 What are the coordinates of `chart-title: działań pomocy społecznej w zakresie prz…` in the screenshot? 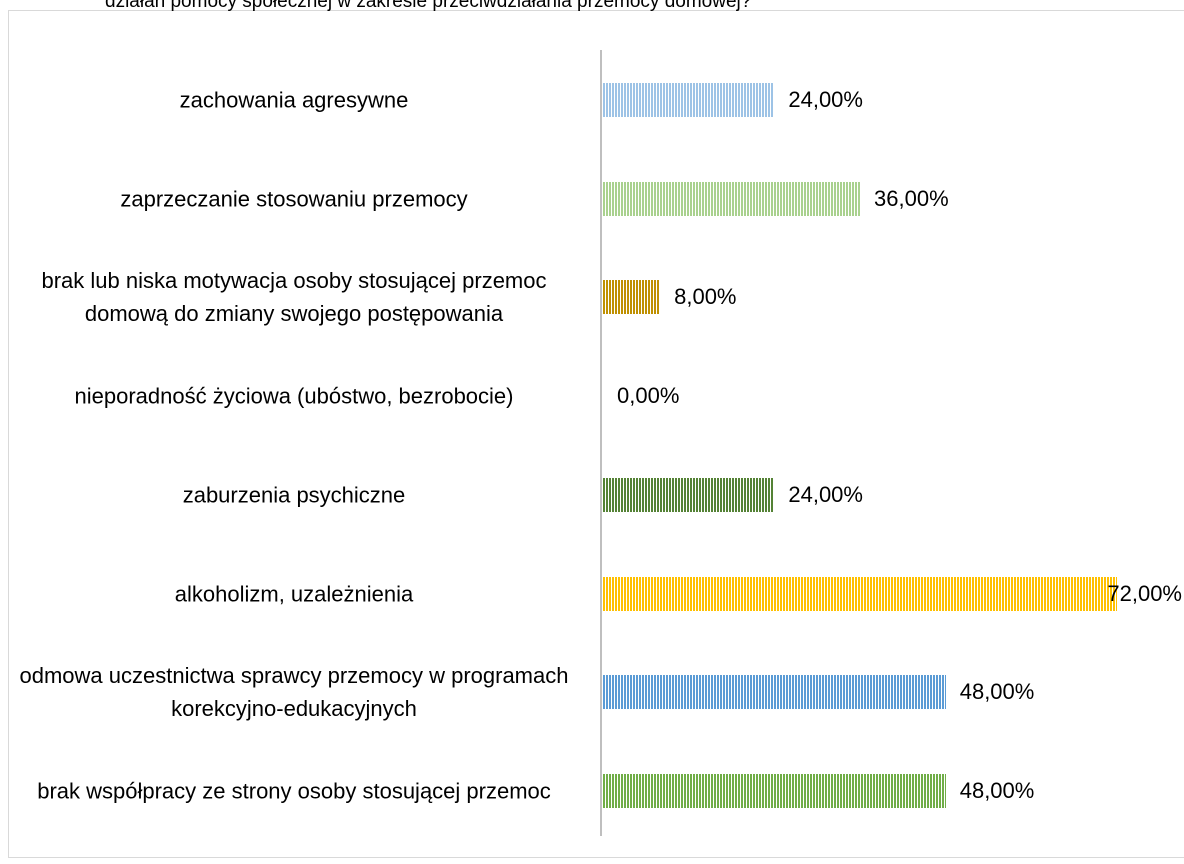 It's located at (428, 6).